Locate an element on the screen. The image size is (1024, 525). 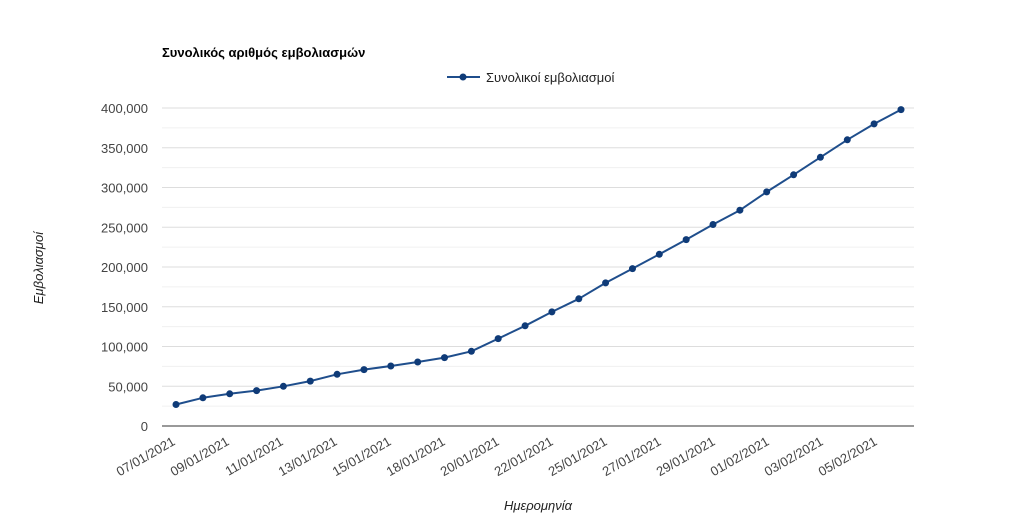
x-tick-label: 13/01/2021 is located at coordinates (308, 457).